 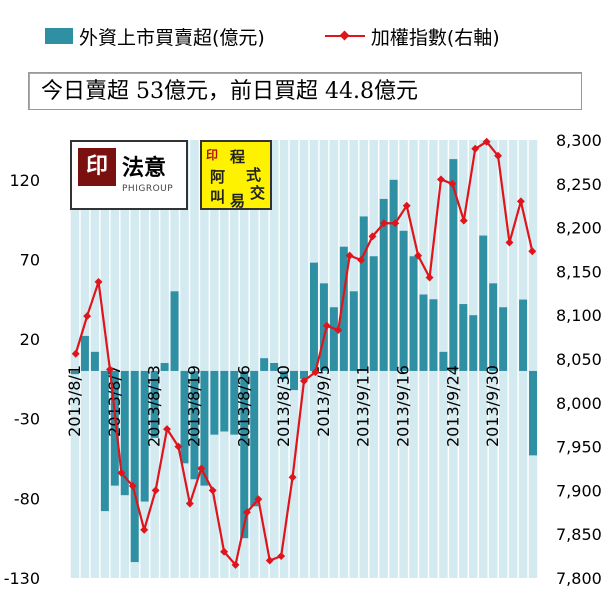 What do you see at coordinates (254, 175) in the screenshot?
I see `logo2-char: 式` at bounding box center [254, 175].